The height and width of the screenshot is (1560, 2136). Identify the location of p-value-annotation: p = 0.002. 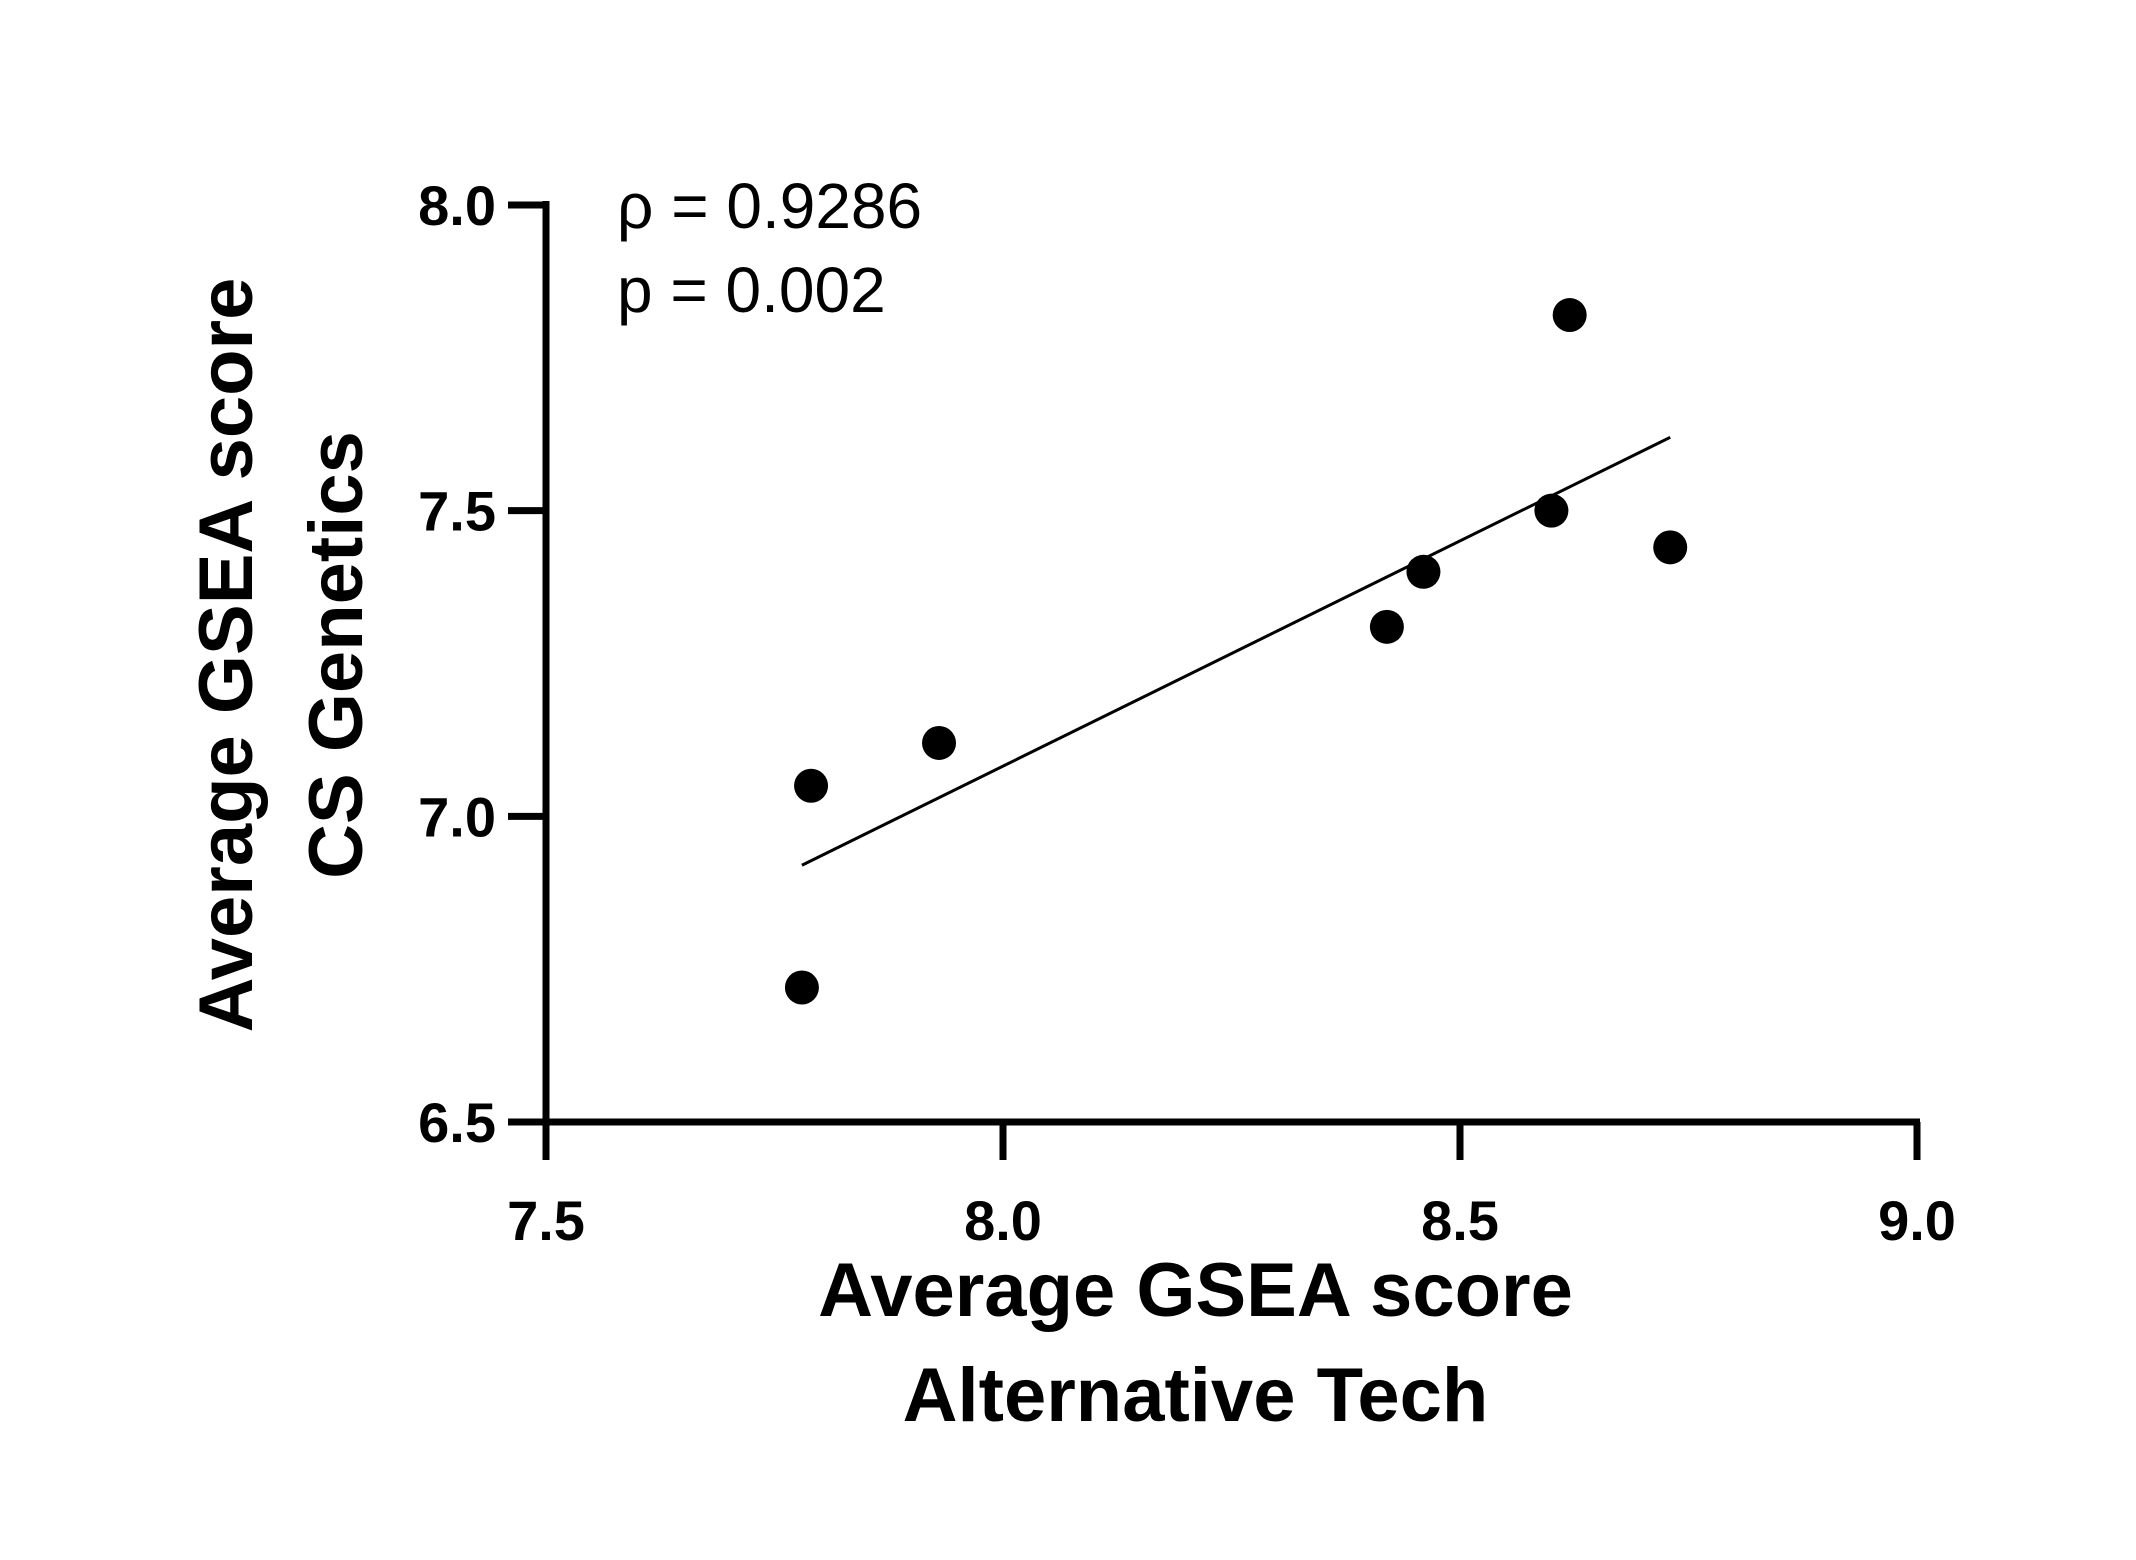
(751, 290).